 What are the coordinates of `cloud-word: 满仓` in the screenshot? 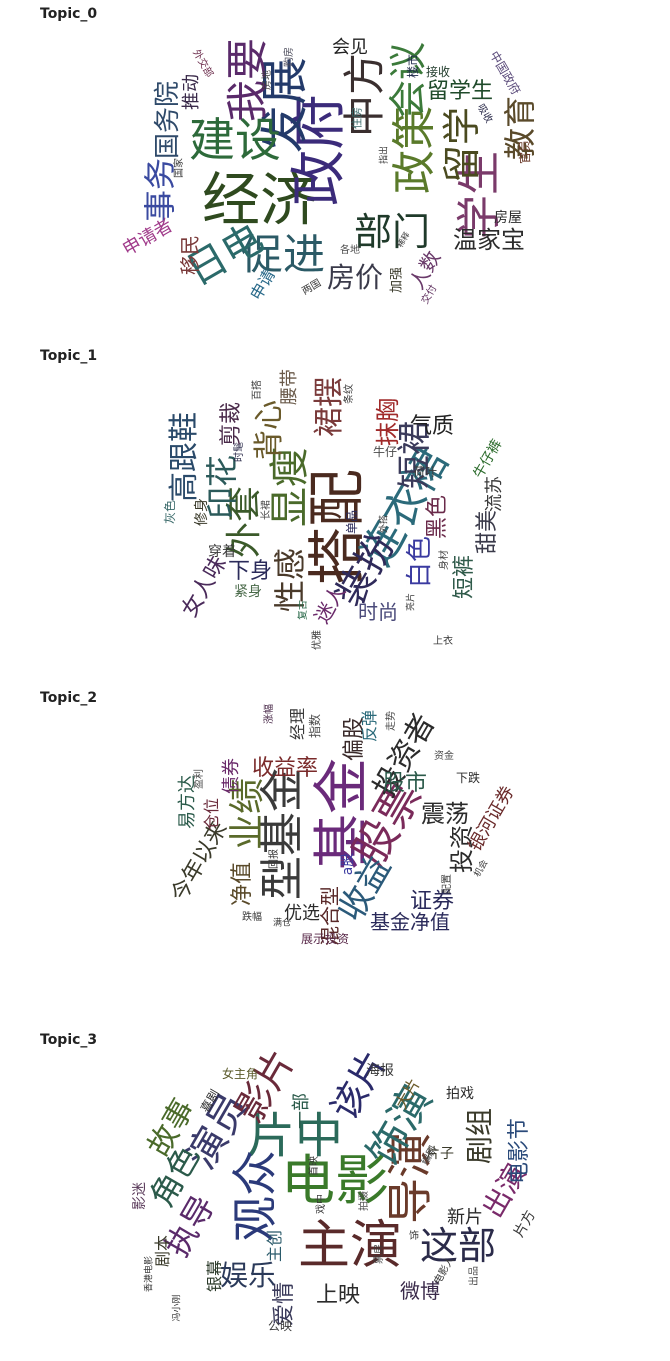 It's located at (282, 923).